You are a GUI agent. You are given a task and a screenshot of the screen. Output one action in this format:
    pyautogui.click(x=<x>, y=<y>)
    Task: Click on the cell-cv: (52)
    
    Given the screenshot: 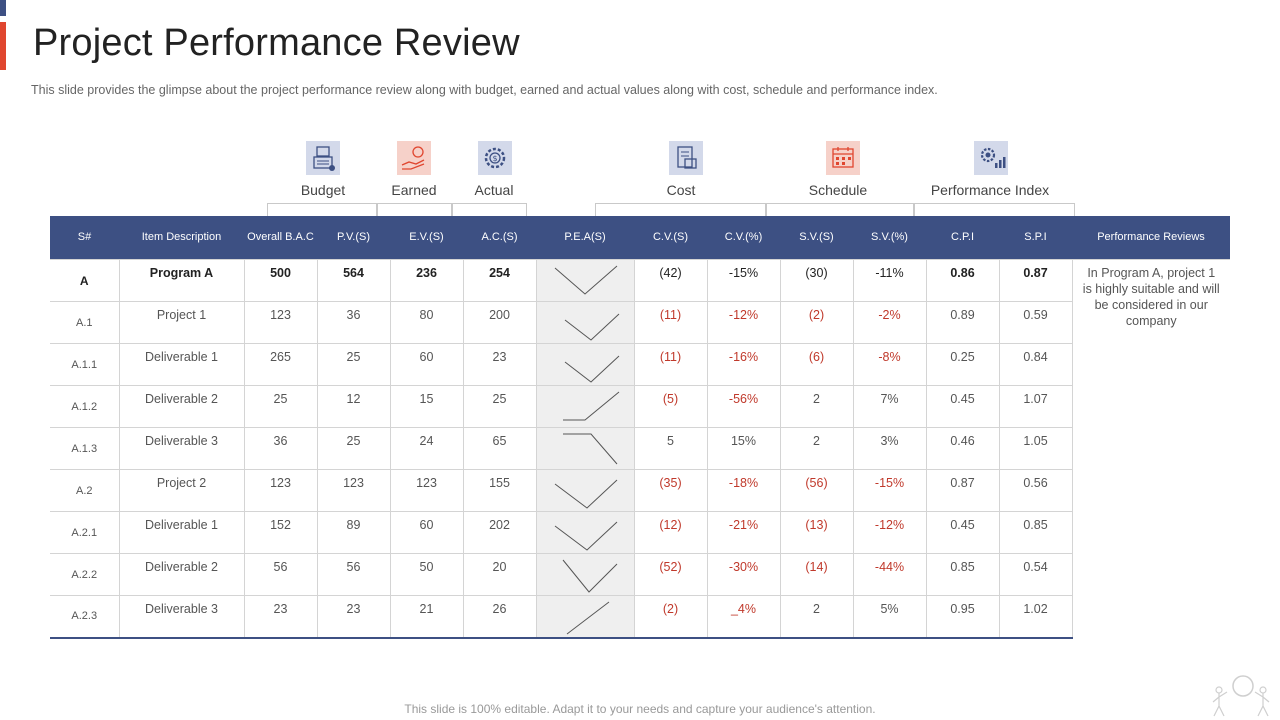 What is the action you would take?
    pyautogui.click(x=670, y=574)
    